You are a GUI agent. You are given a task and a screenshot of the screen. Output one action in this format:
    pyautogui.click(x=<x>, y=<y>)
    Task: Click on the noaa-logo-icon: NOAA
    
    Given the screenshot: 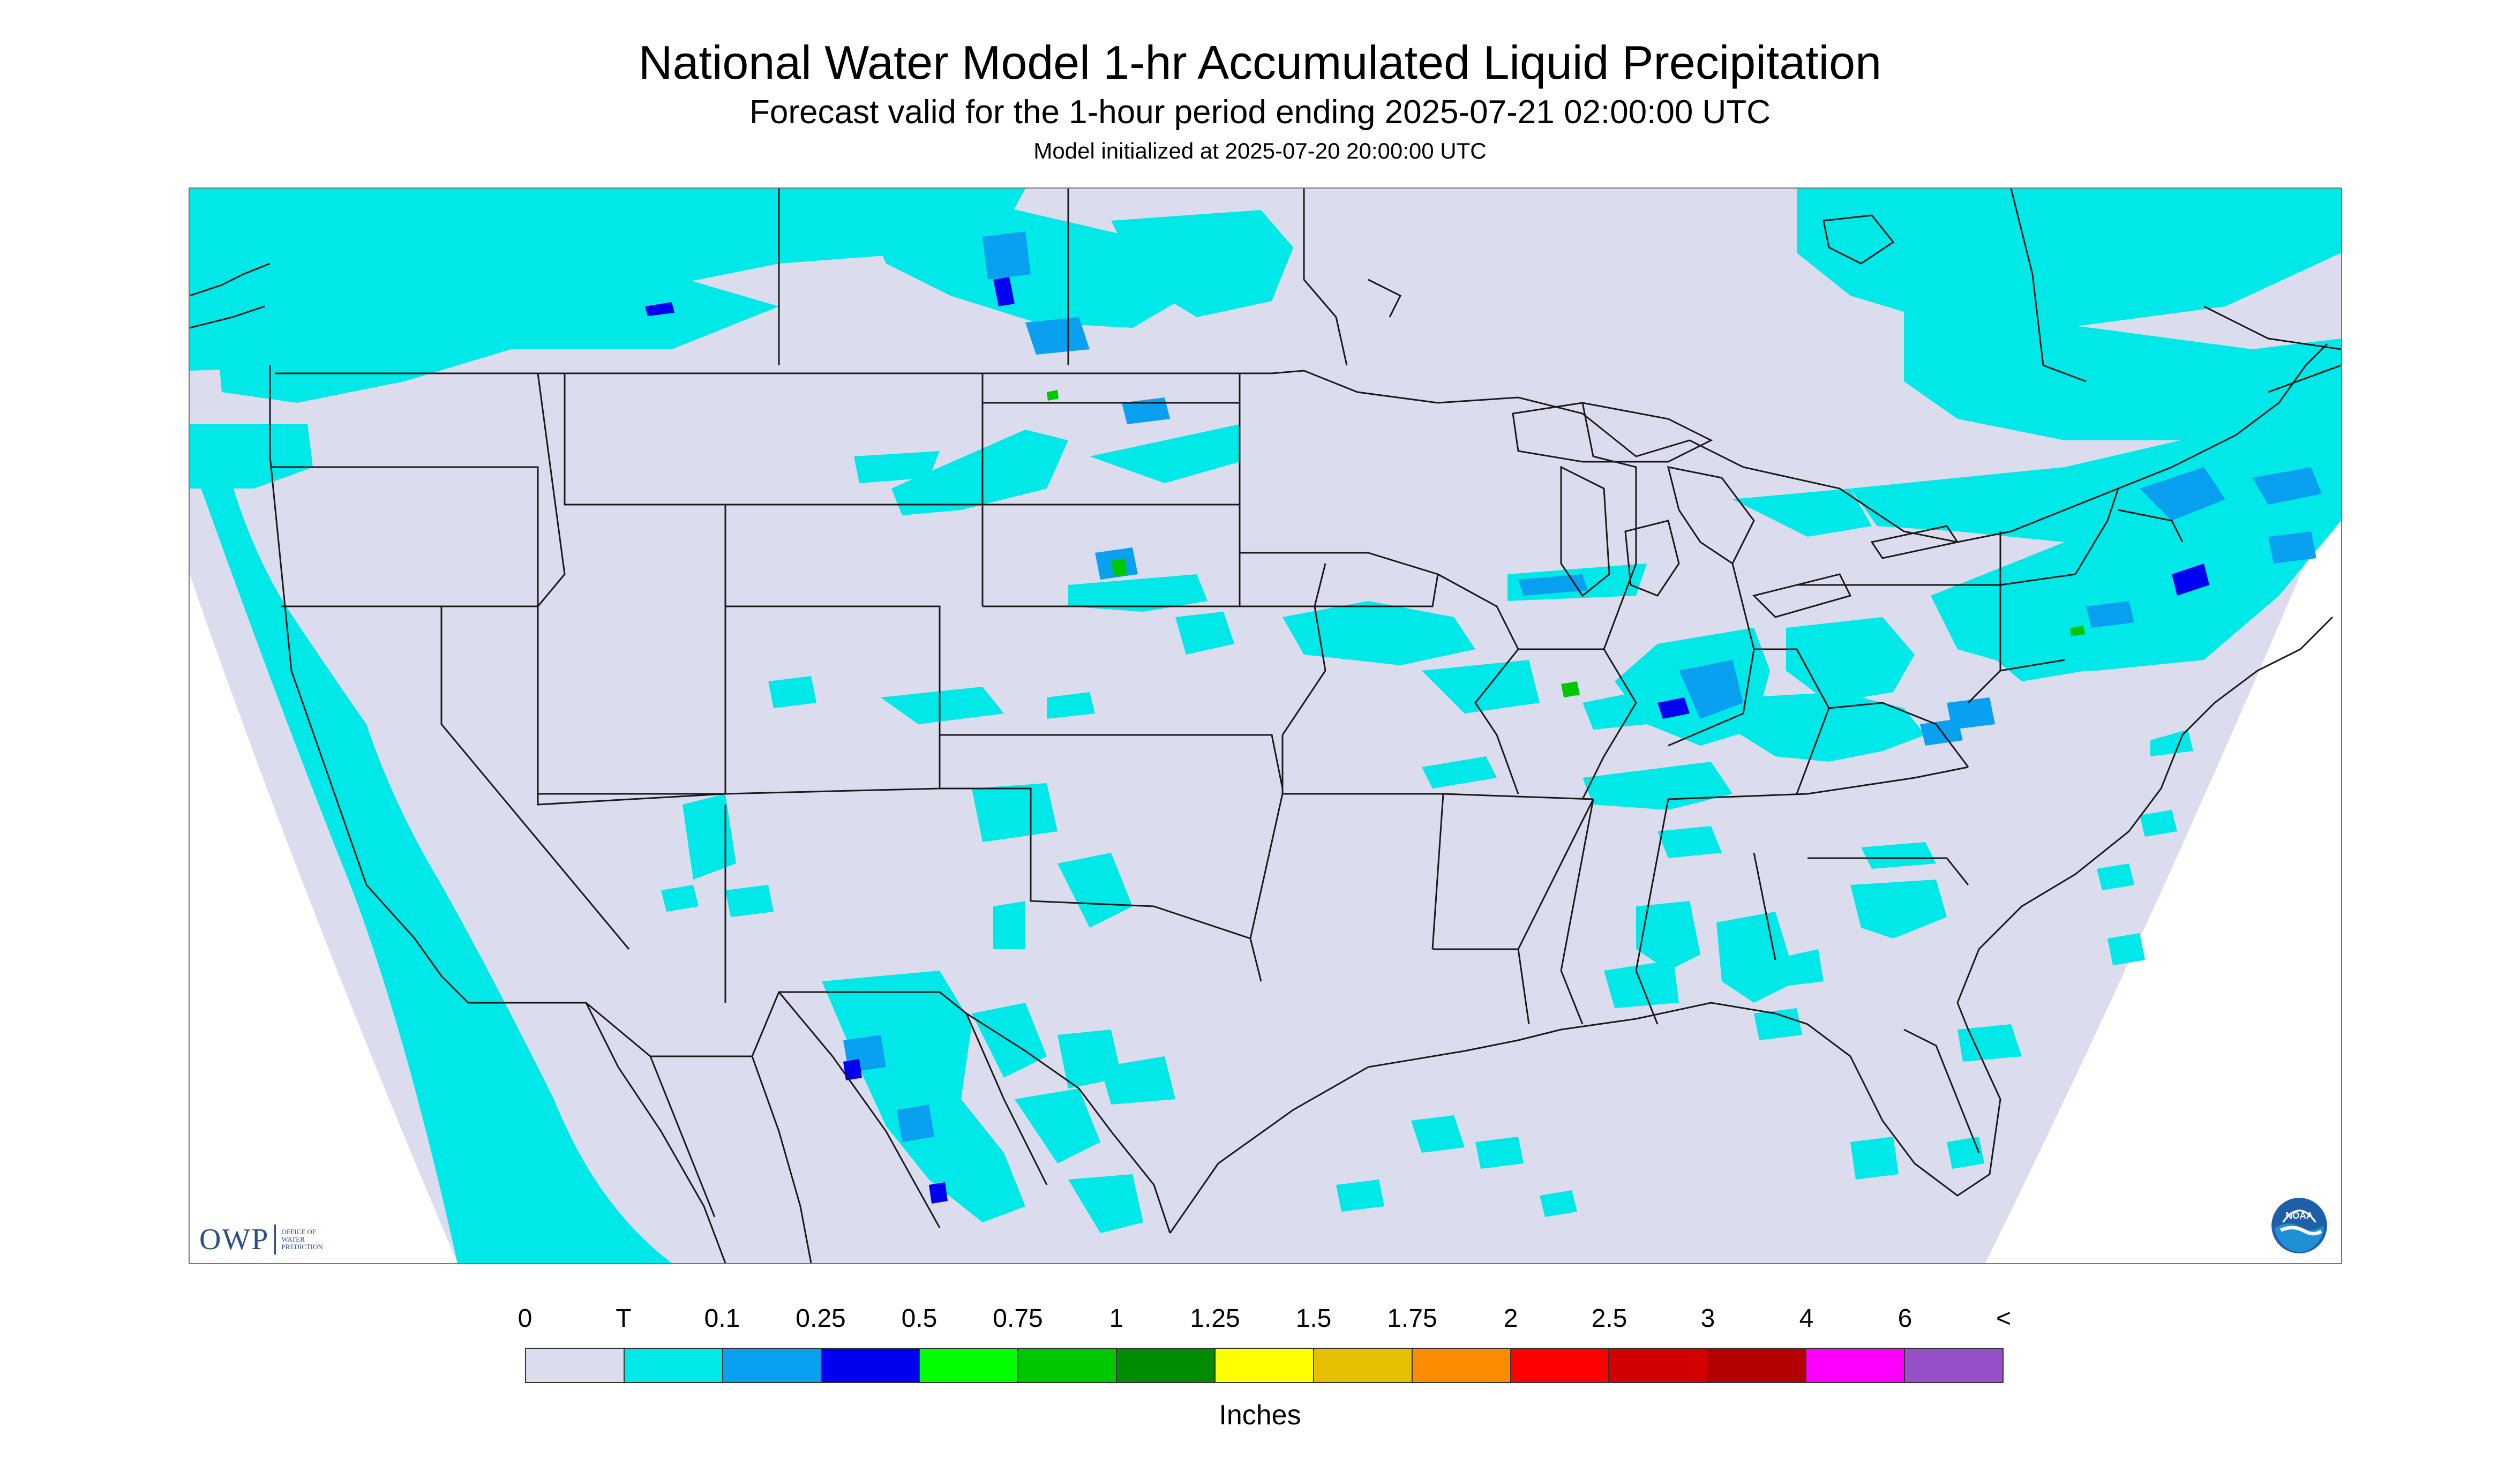 What is the action you would take?
    pyautogui.click(x=2299, y=1225)
    